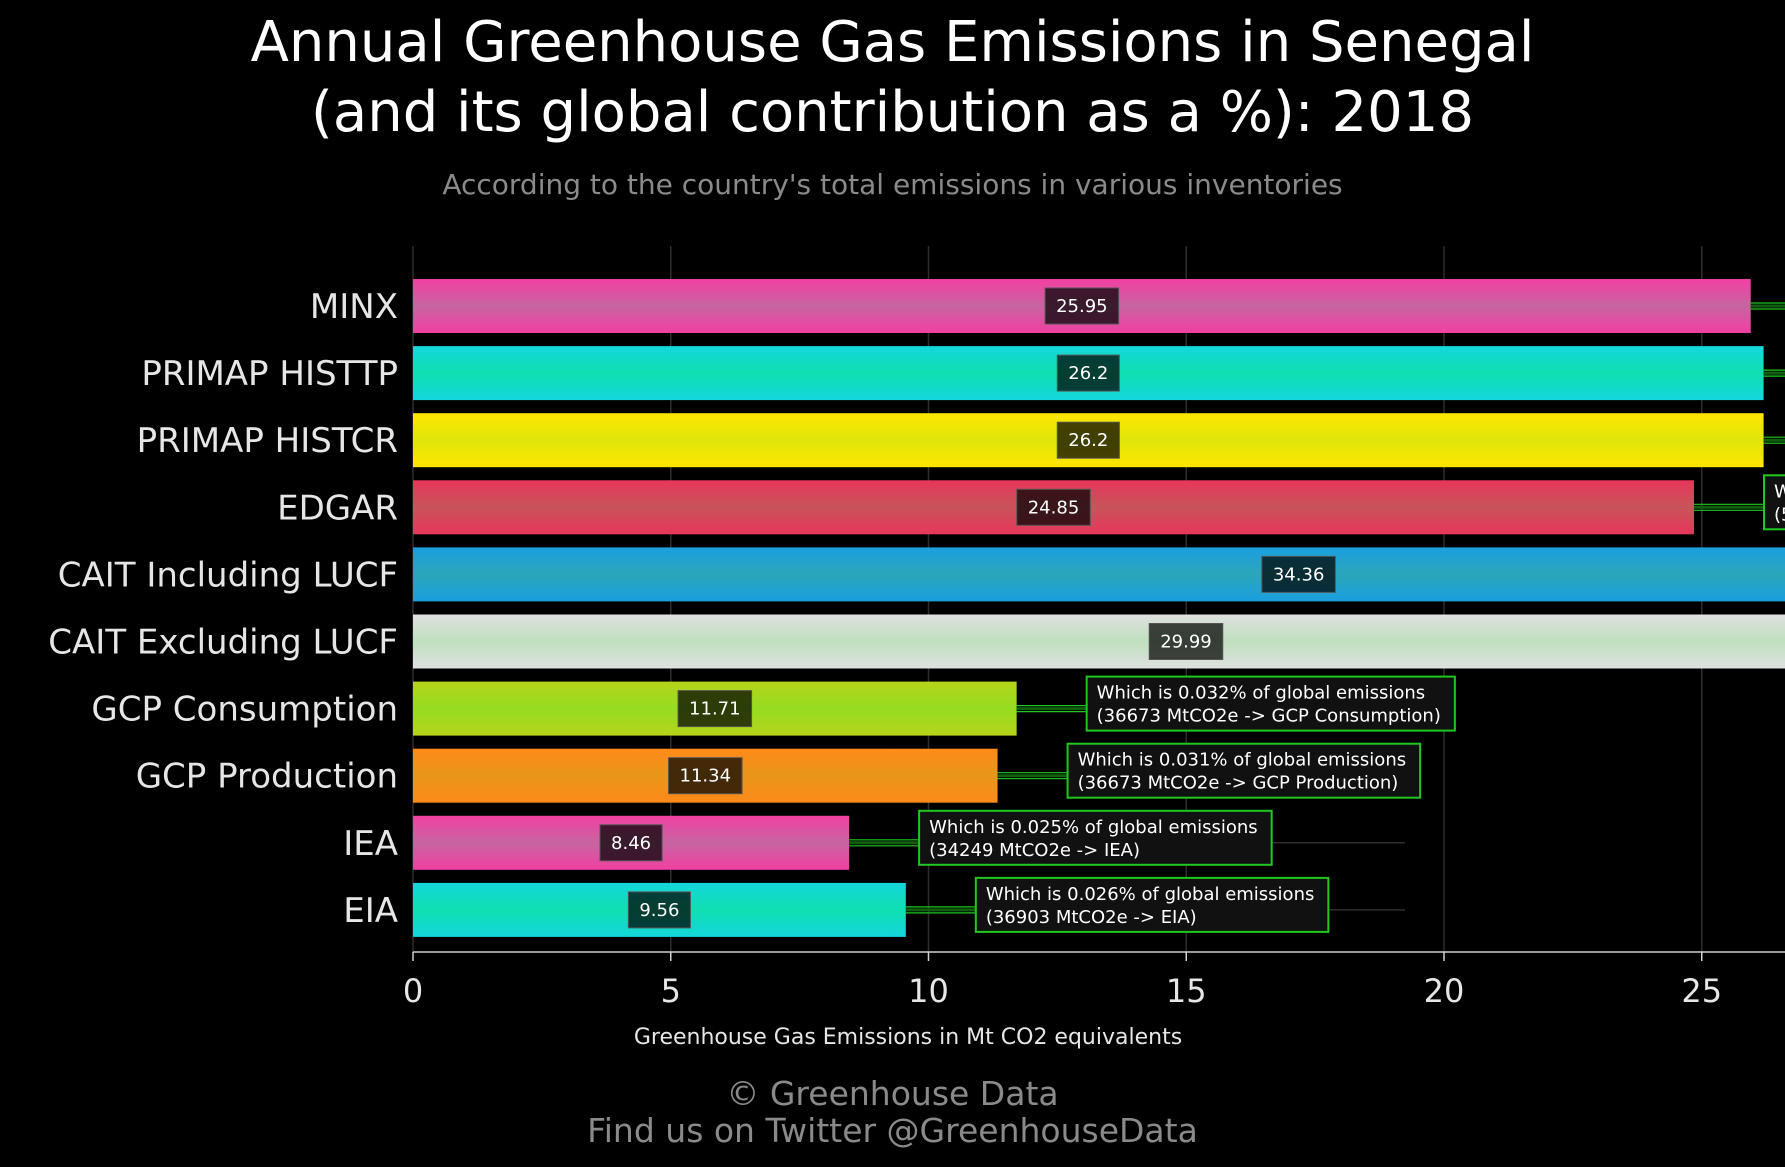 The image size is (1785, 1167). Describe the element at coordinates (267, 441) in the screenshot. I see `category-label: PRIMAP HISTCR` at that location.